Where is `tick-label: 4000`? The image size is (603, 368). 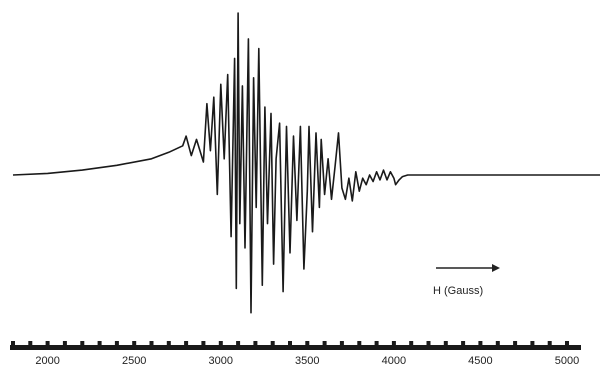
tick-label: 4000 is located at coordinates (394, 361).